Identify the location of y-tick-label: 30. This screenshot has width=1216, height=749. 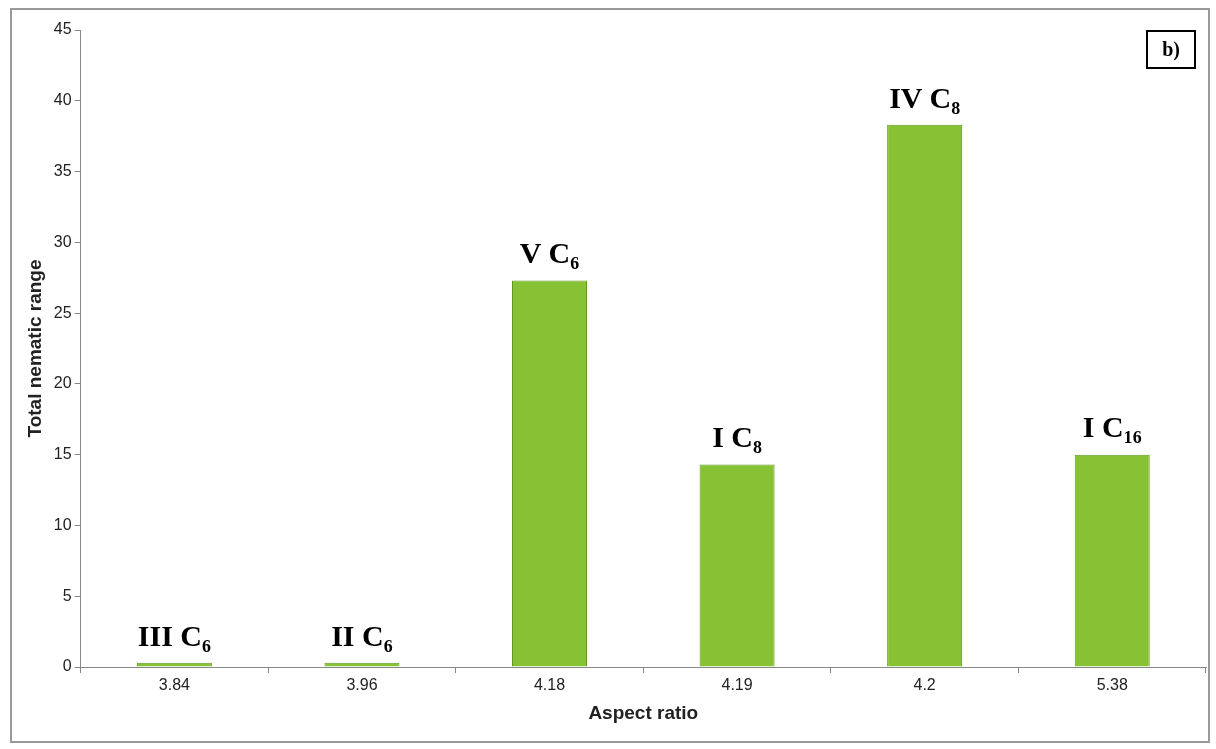
(62, 241).